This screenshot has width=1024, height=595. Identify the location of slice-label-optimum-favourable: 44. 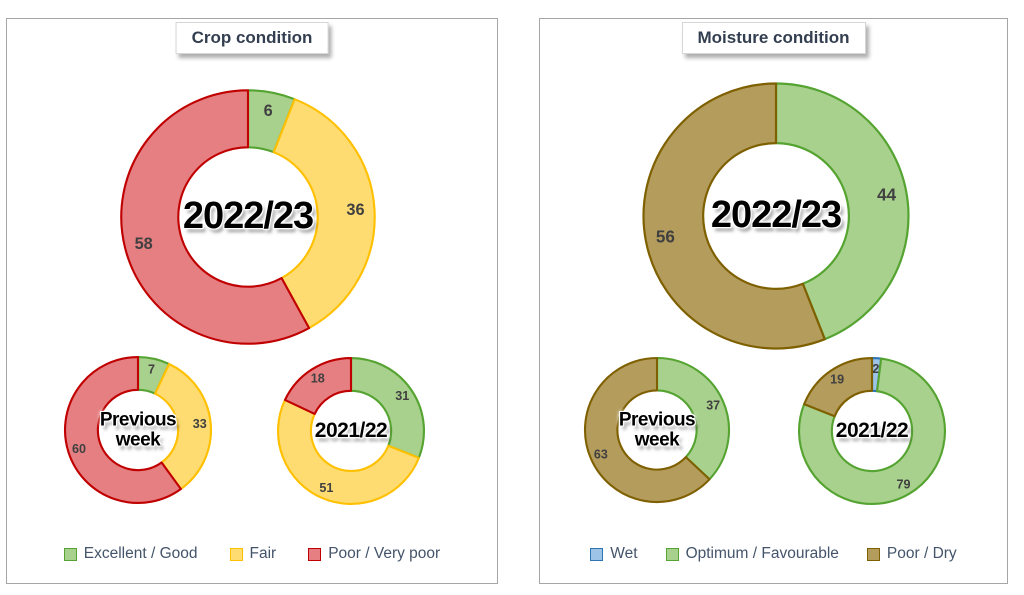
(887, 194).